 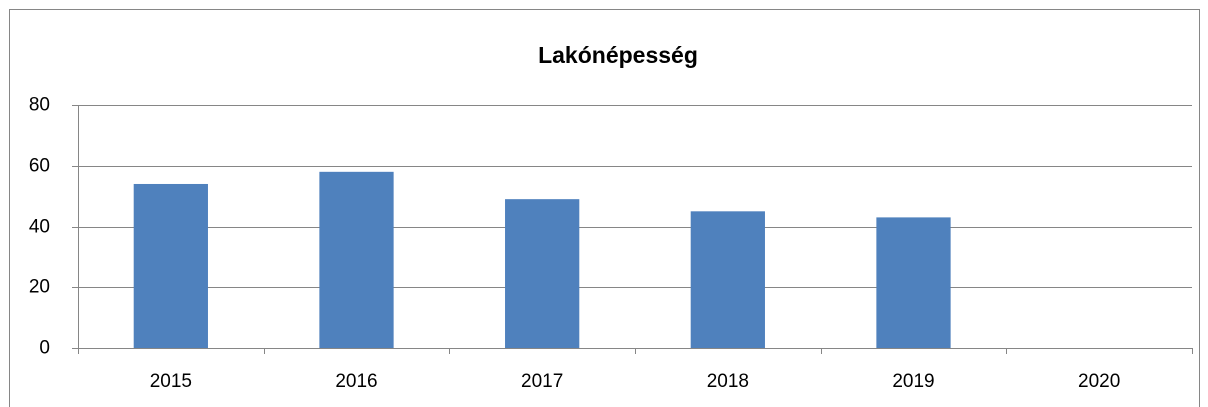 What do you see at coordinates (39, 105) in the screenshot?
I see `y-tick-label: 80` at bounding box center [39, 105].